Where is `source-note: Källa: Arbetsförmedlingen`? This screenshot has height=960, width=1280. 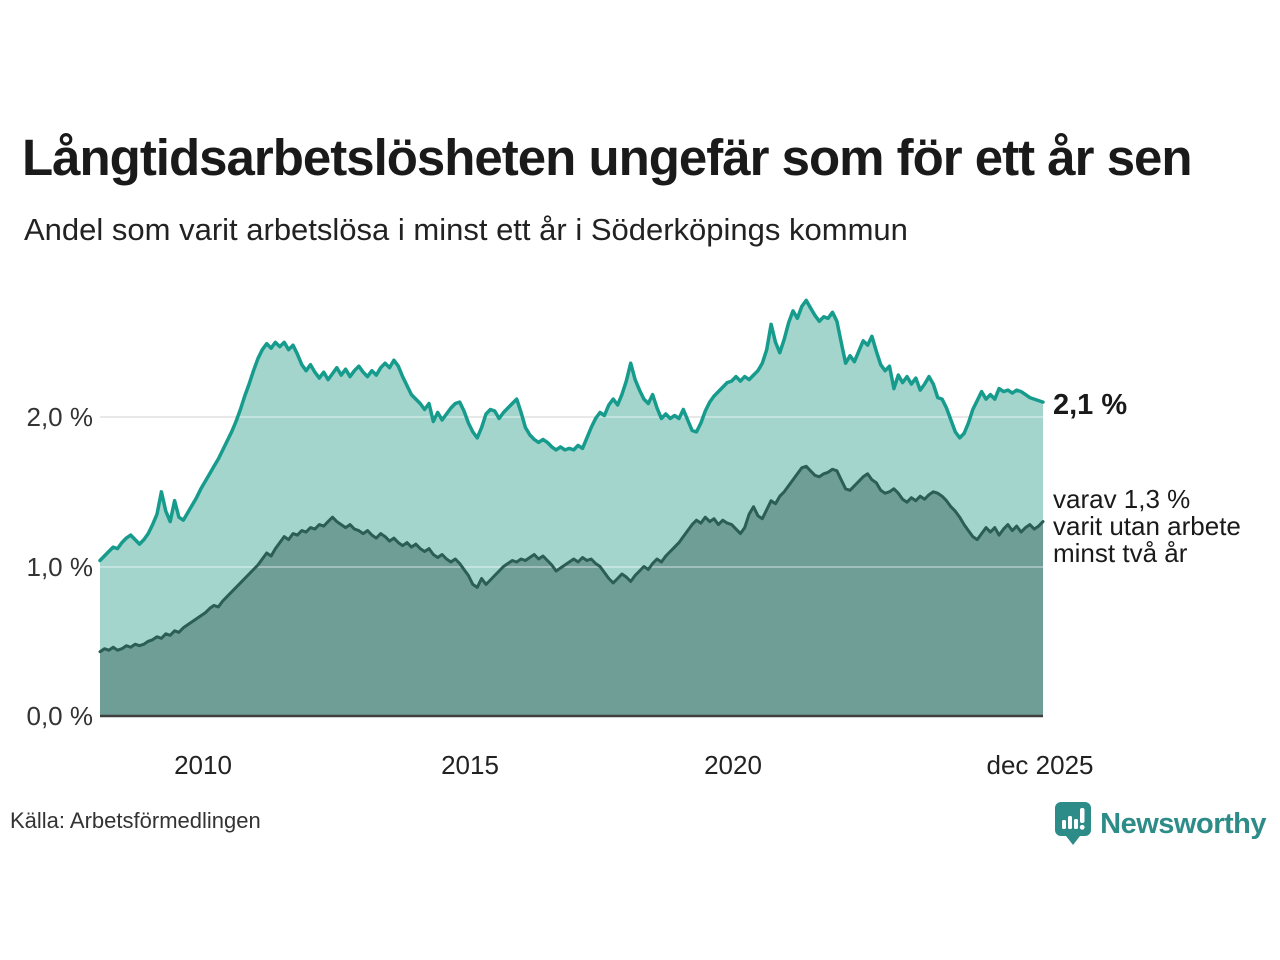
source-note: Källa: Arbetsförmedlingen is located at coordinates (135, 820).